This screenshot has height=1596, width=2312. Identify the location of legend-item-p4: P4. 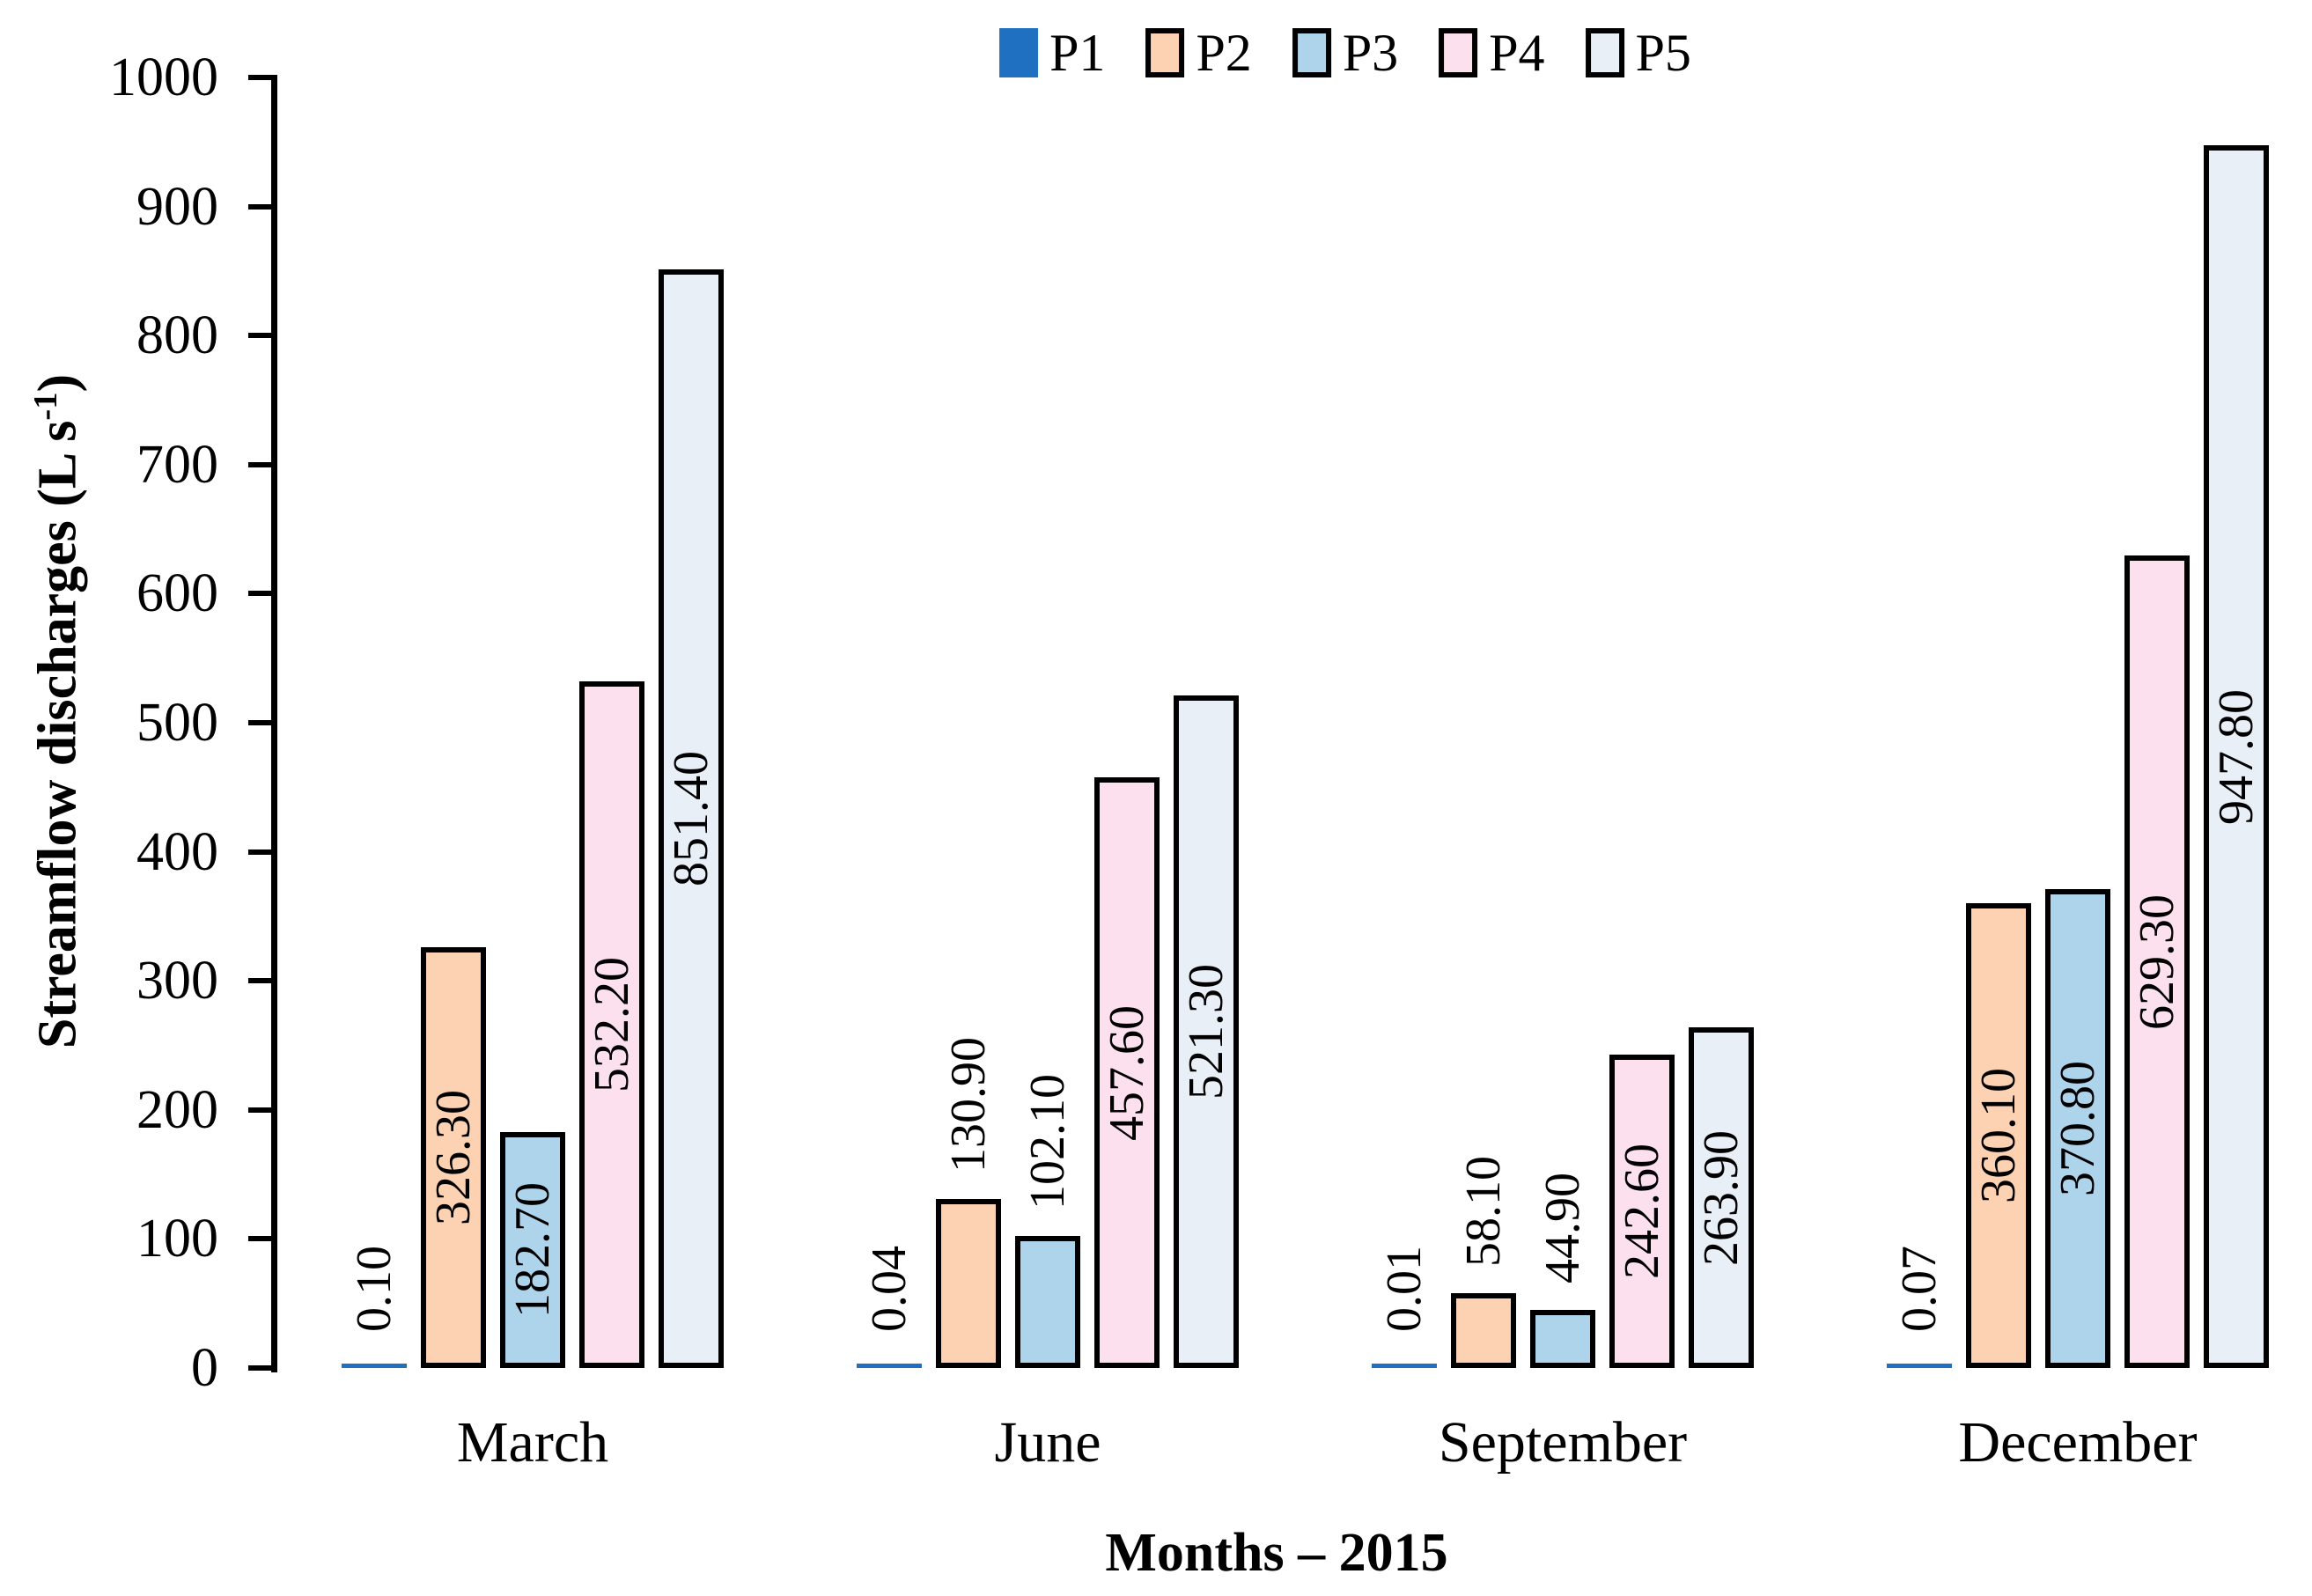
(1492, 53).